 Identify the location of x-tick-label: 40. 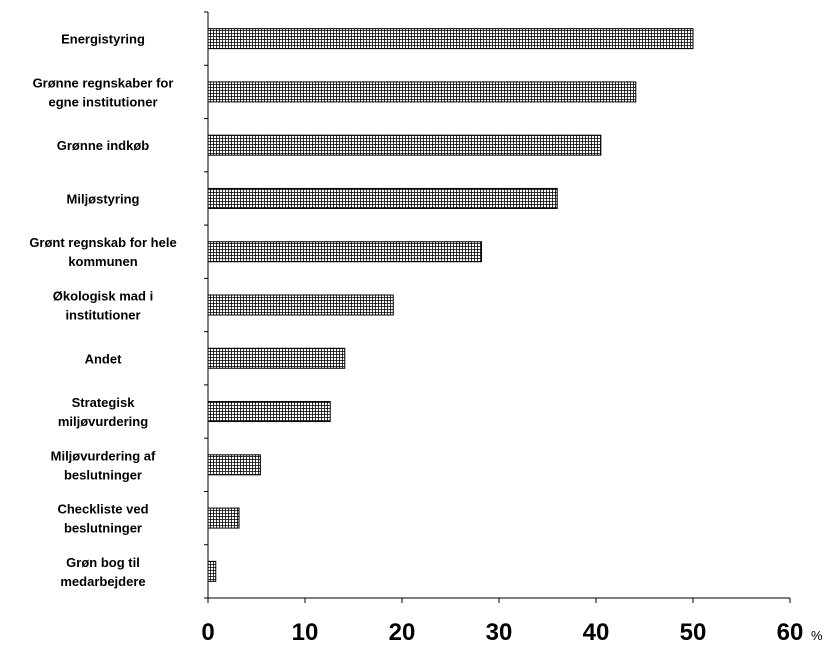
(596, 632).